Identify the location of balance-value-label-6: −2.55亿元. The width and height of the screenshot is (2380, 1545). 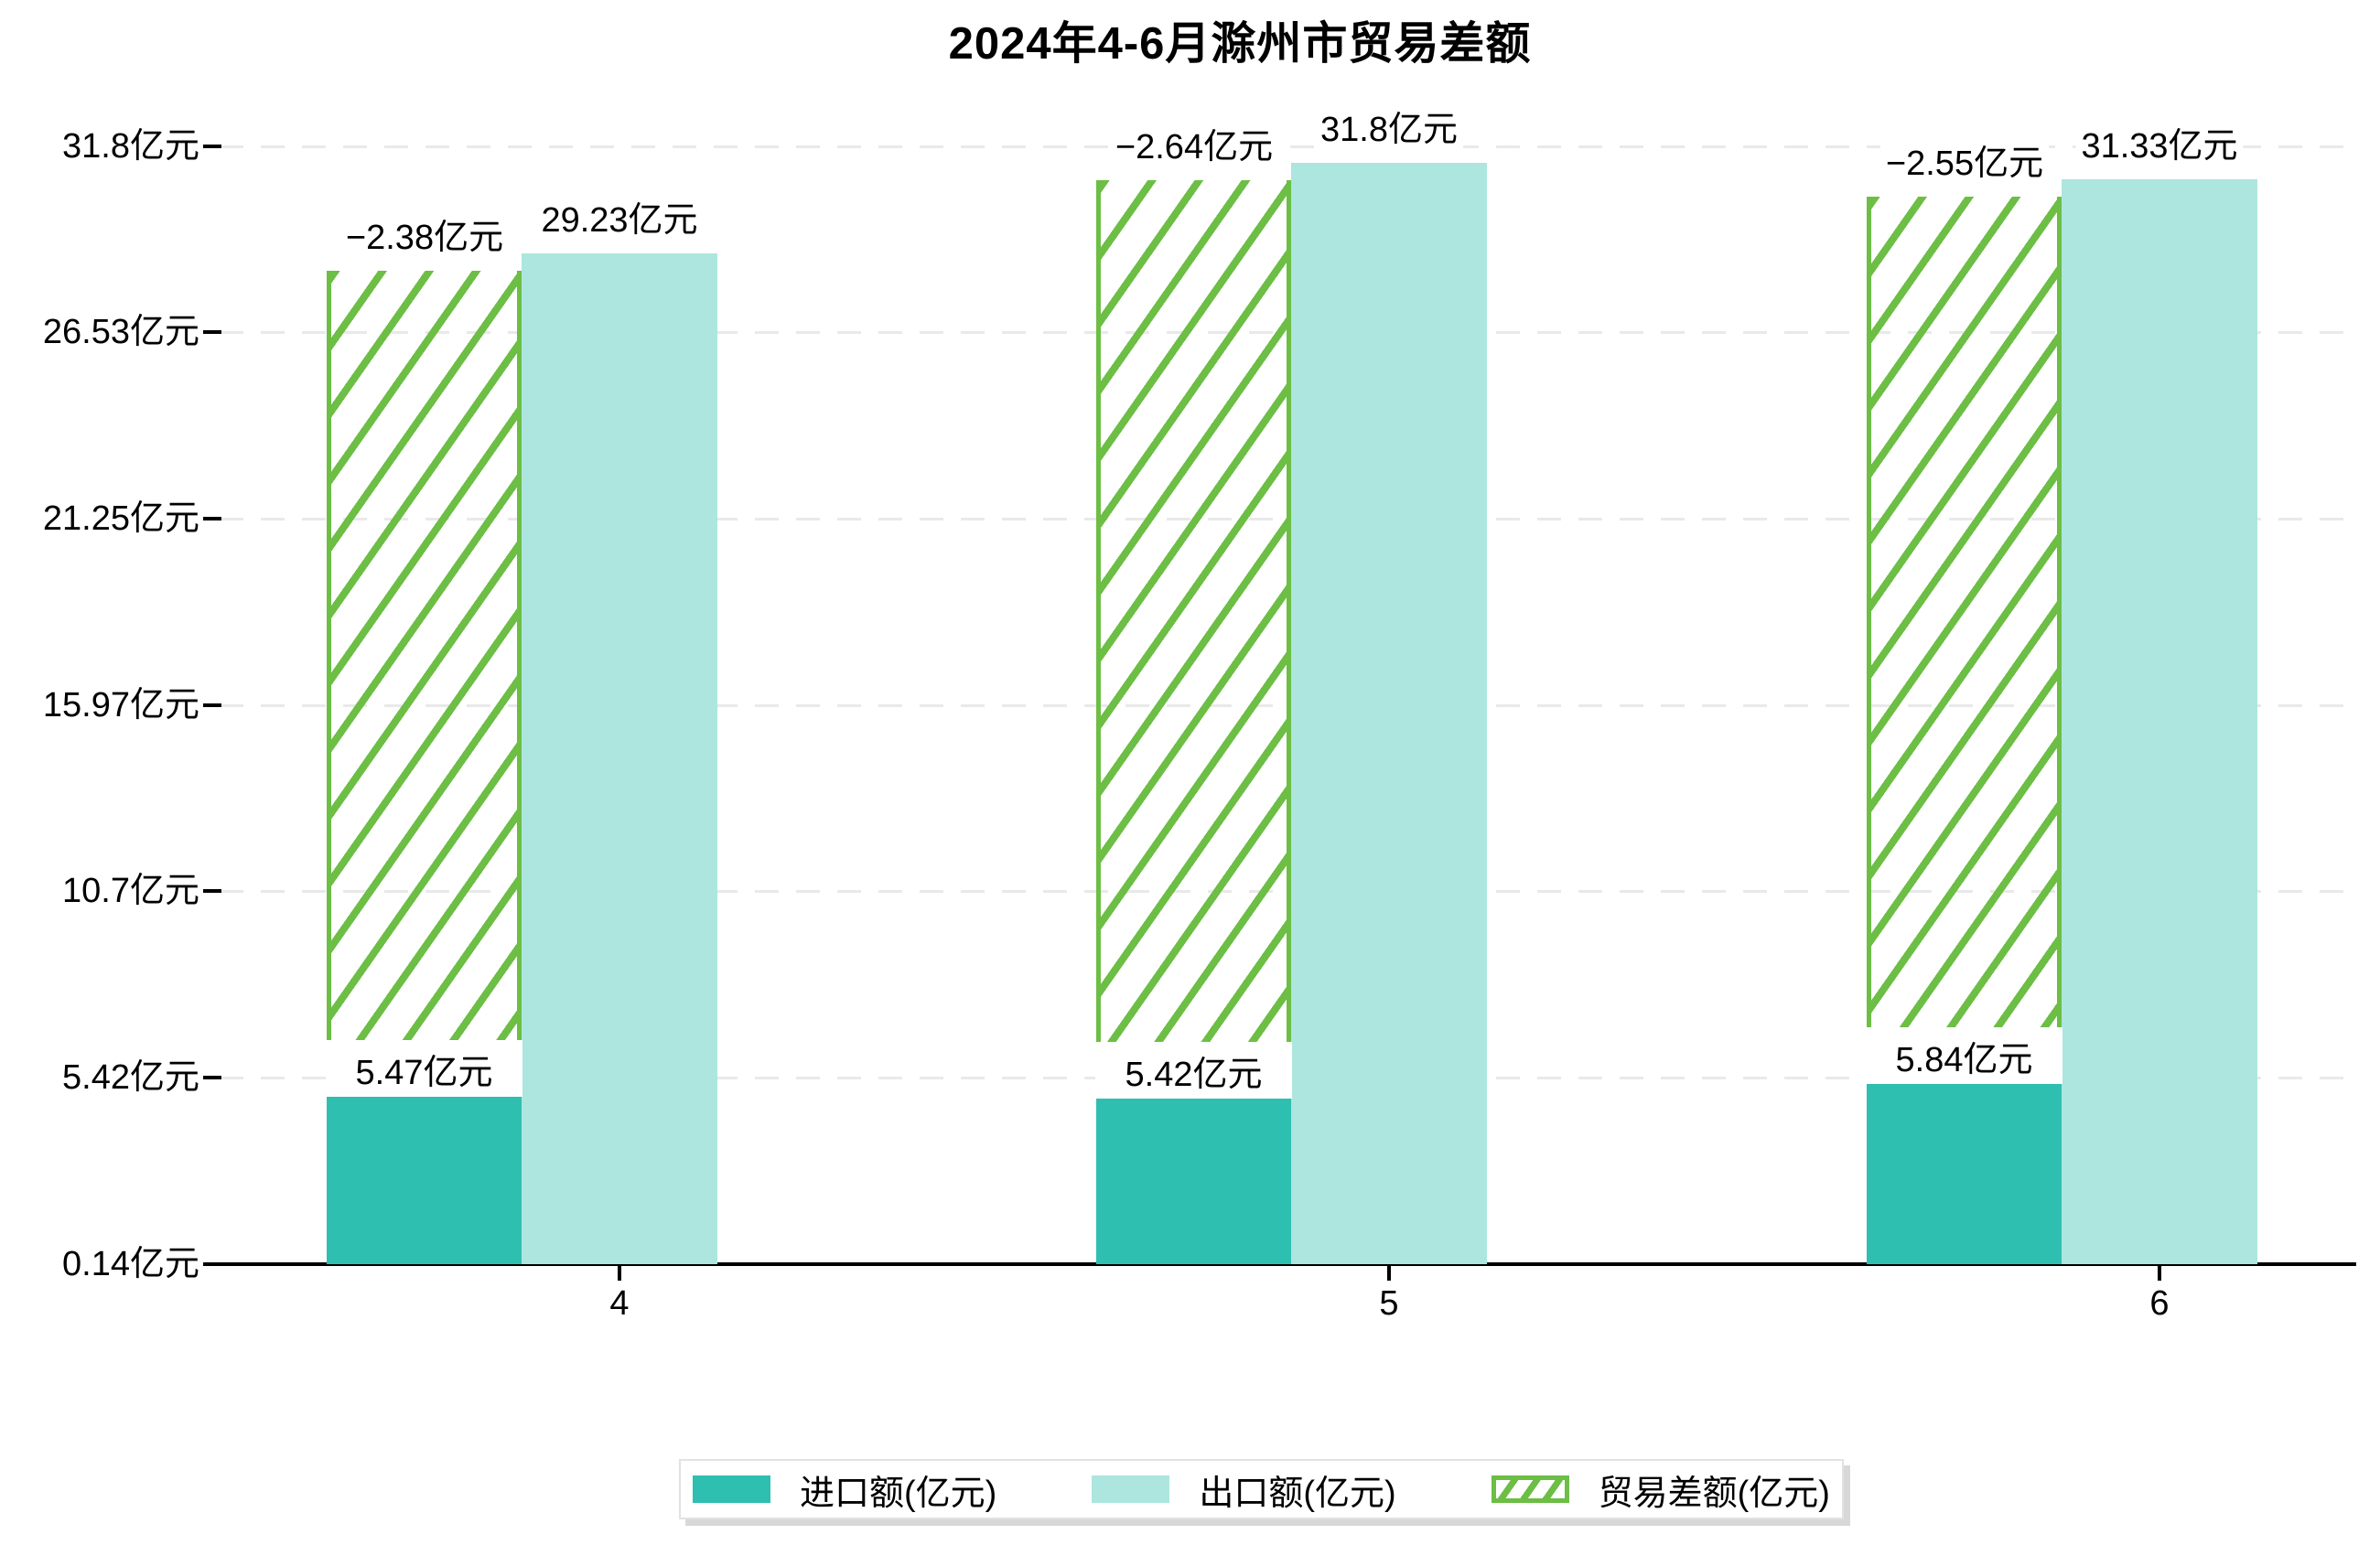
(1964, 164).